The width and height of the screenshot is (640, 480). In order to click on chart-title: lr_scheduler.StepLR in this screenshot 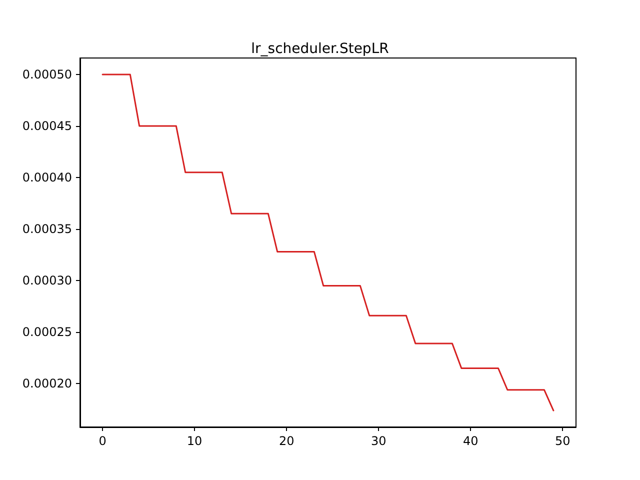, I will do `click(320, 49)`.